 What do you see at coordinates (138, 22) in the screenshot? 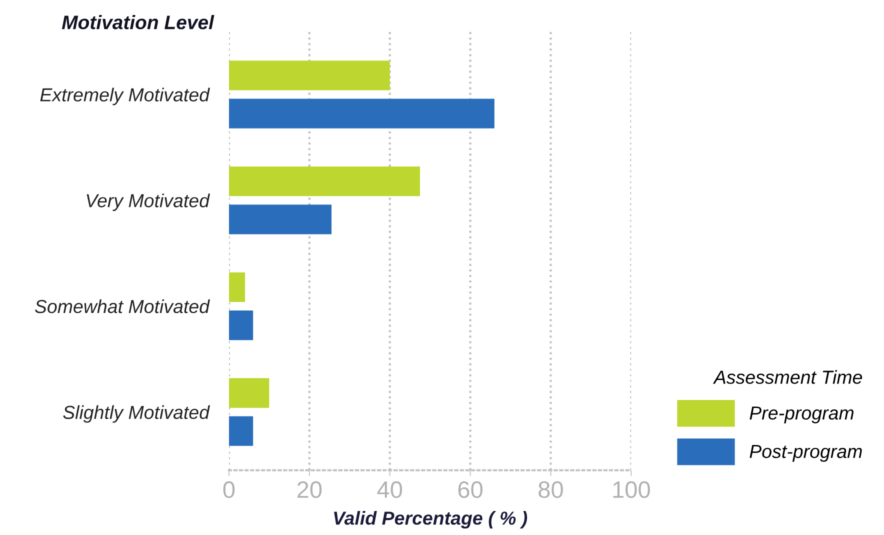
I see `y-axis-title: Motivation Level` at bounding box center [138, 22].